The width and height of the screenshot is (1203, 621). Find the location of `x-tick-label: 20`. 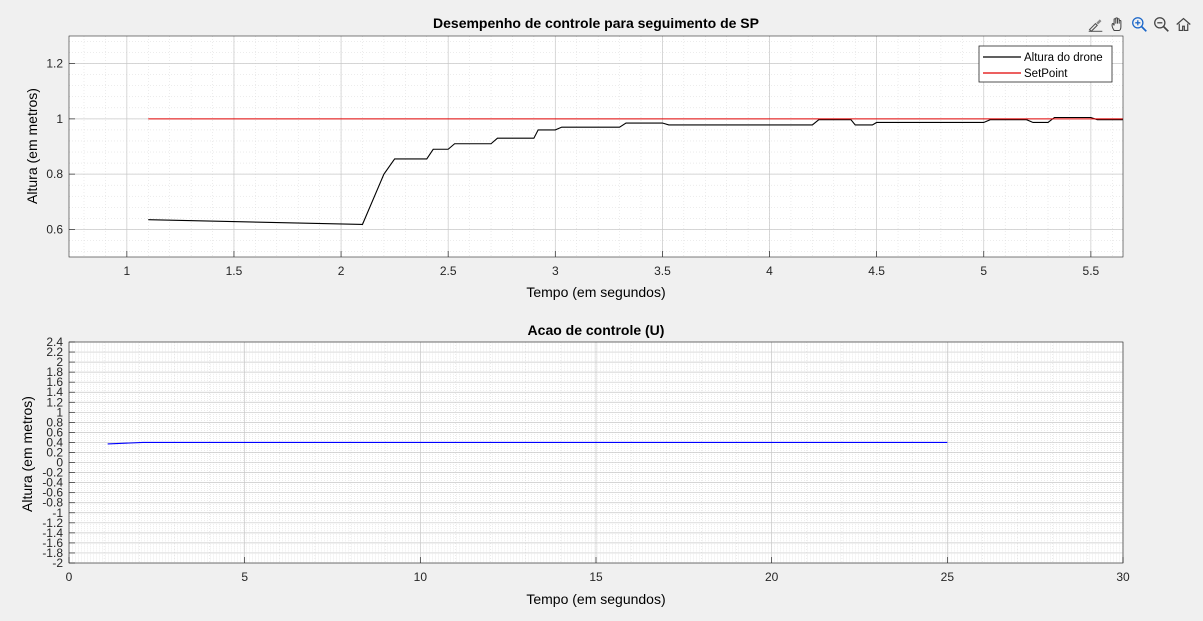

x-tick-label: 20 is located at coordinates (772, 577).